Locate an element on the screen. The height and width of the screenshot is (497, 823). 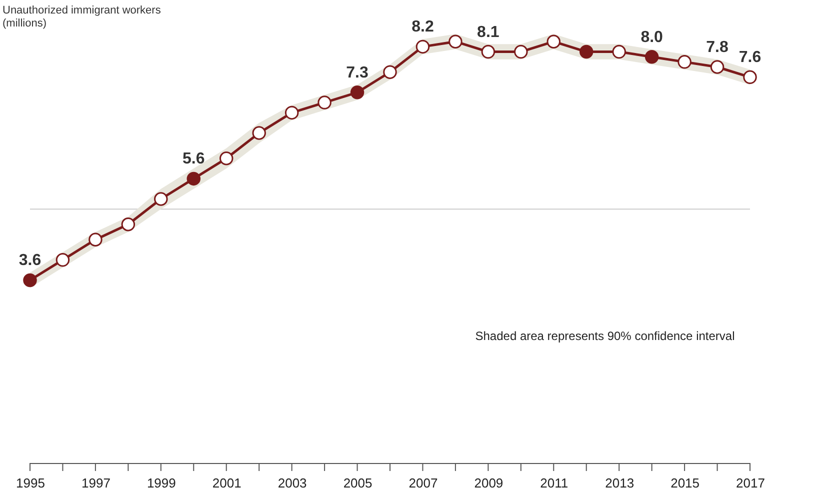
x-tick-label: 2015 is located at coordinates (685, 483).